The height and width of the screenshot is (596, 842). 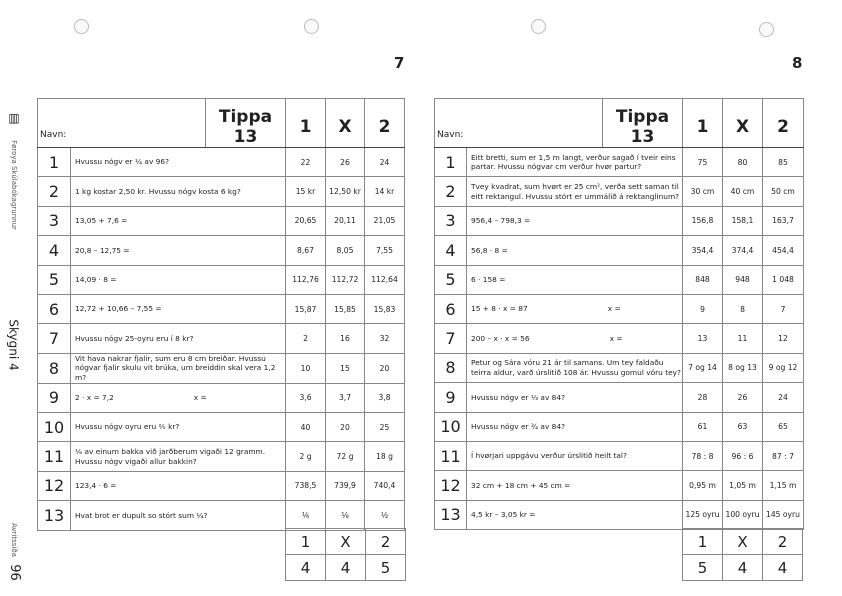 What do you see at coordinates (702, 162) in the screenshot?
I see `answer-option-1: 75` at bounding box center [702, 162].